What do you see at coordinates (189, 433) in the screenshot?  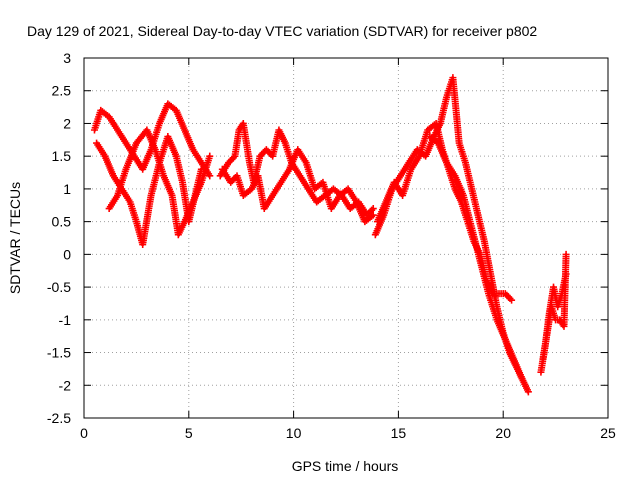 I see `x-tick-label: 5` at bounding box center [189, 433].